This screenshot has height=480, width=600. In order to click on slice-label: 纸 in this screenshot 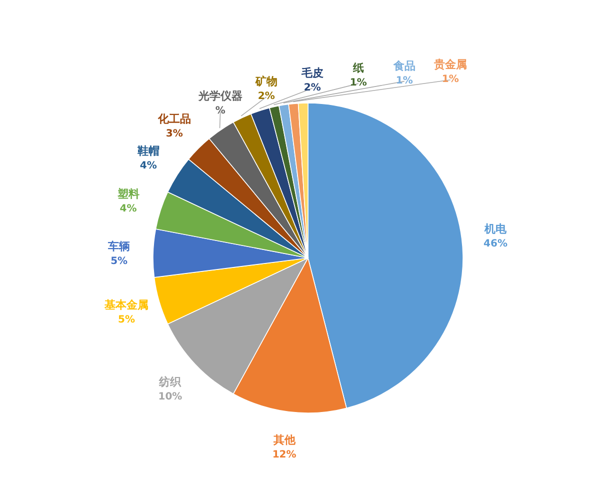, I will do `click(358, 68)`.